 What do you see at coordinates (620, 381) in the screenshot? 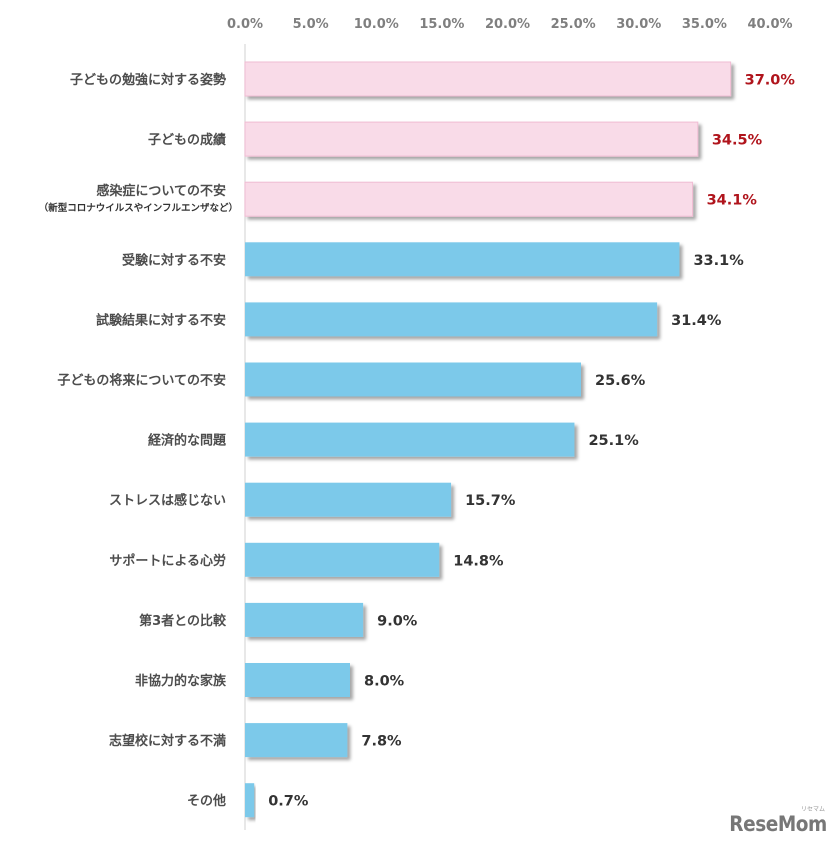
I see `value-label: 25.6%` at bounding box center [620, 381].